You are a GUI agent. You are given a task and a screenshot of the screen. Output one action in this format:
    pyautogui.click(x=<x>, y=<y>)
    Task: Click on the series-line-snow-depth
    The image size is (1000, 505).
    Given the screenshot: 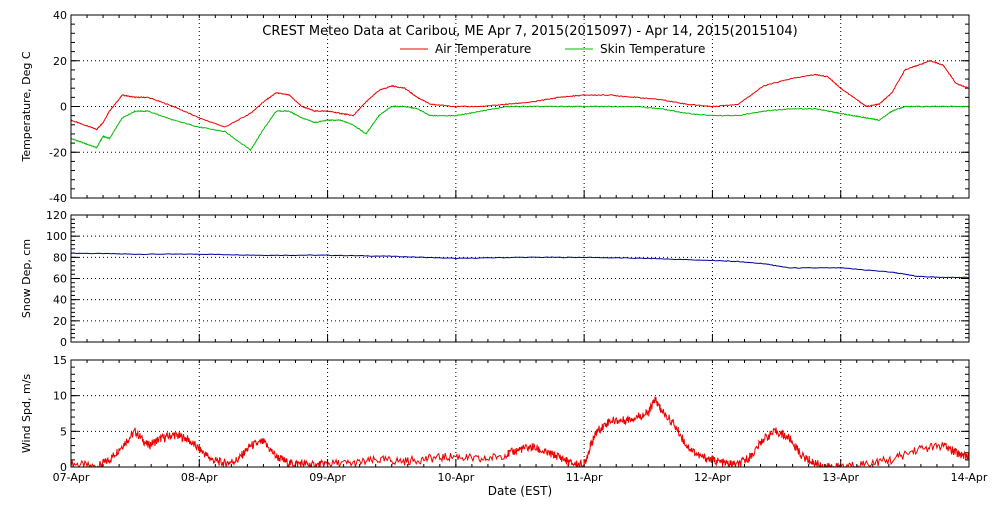 What is the action you would take?
    pyautogui.click(x=520, y=265)
    